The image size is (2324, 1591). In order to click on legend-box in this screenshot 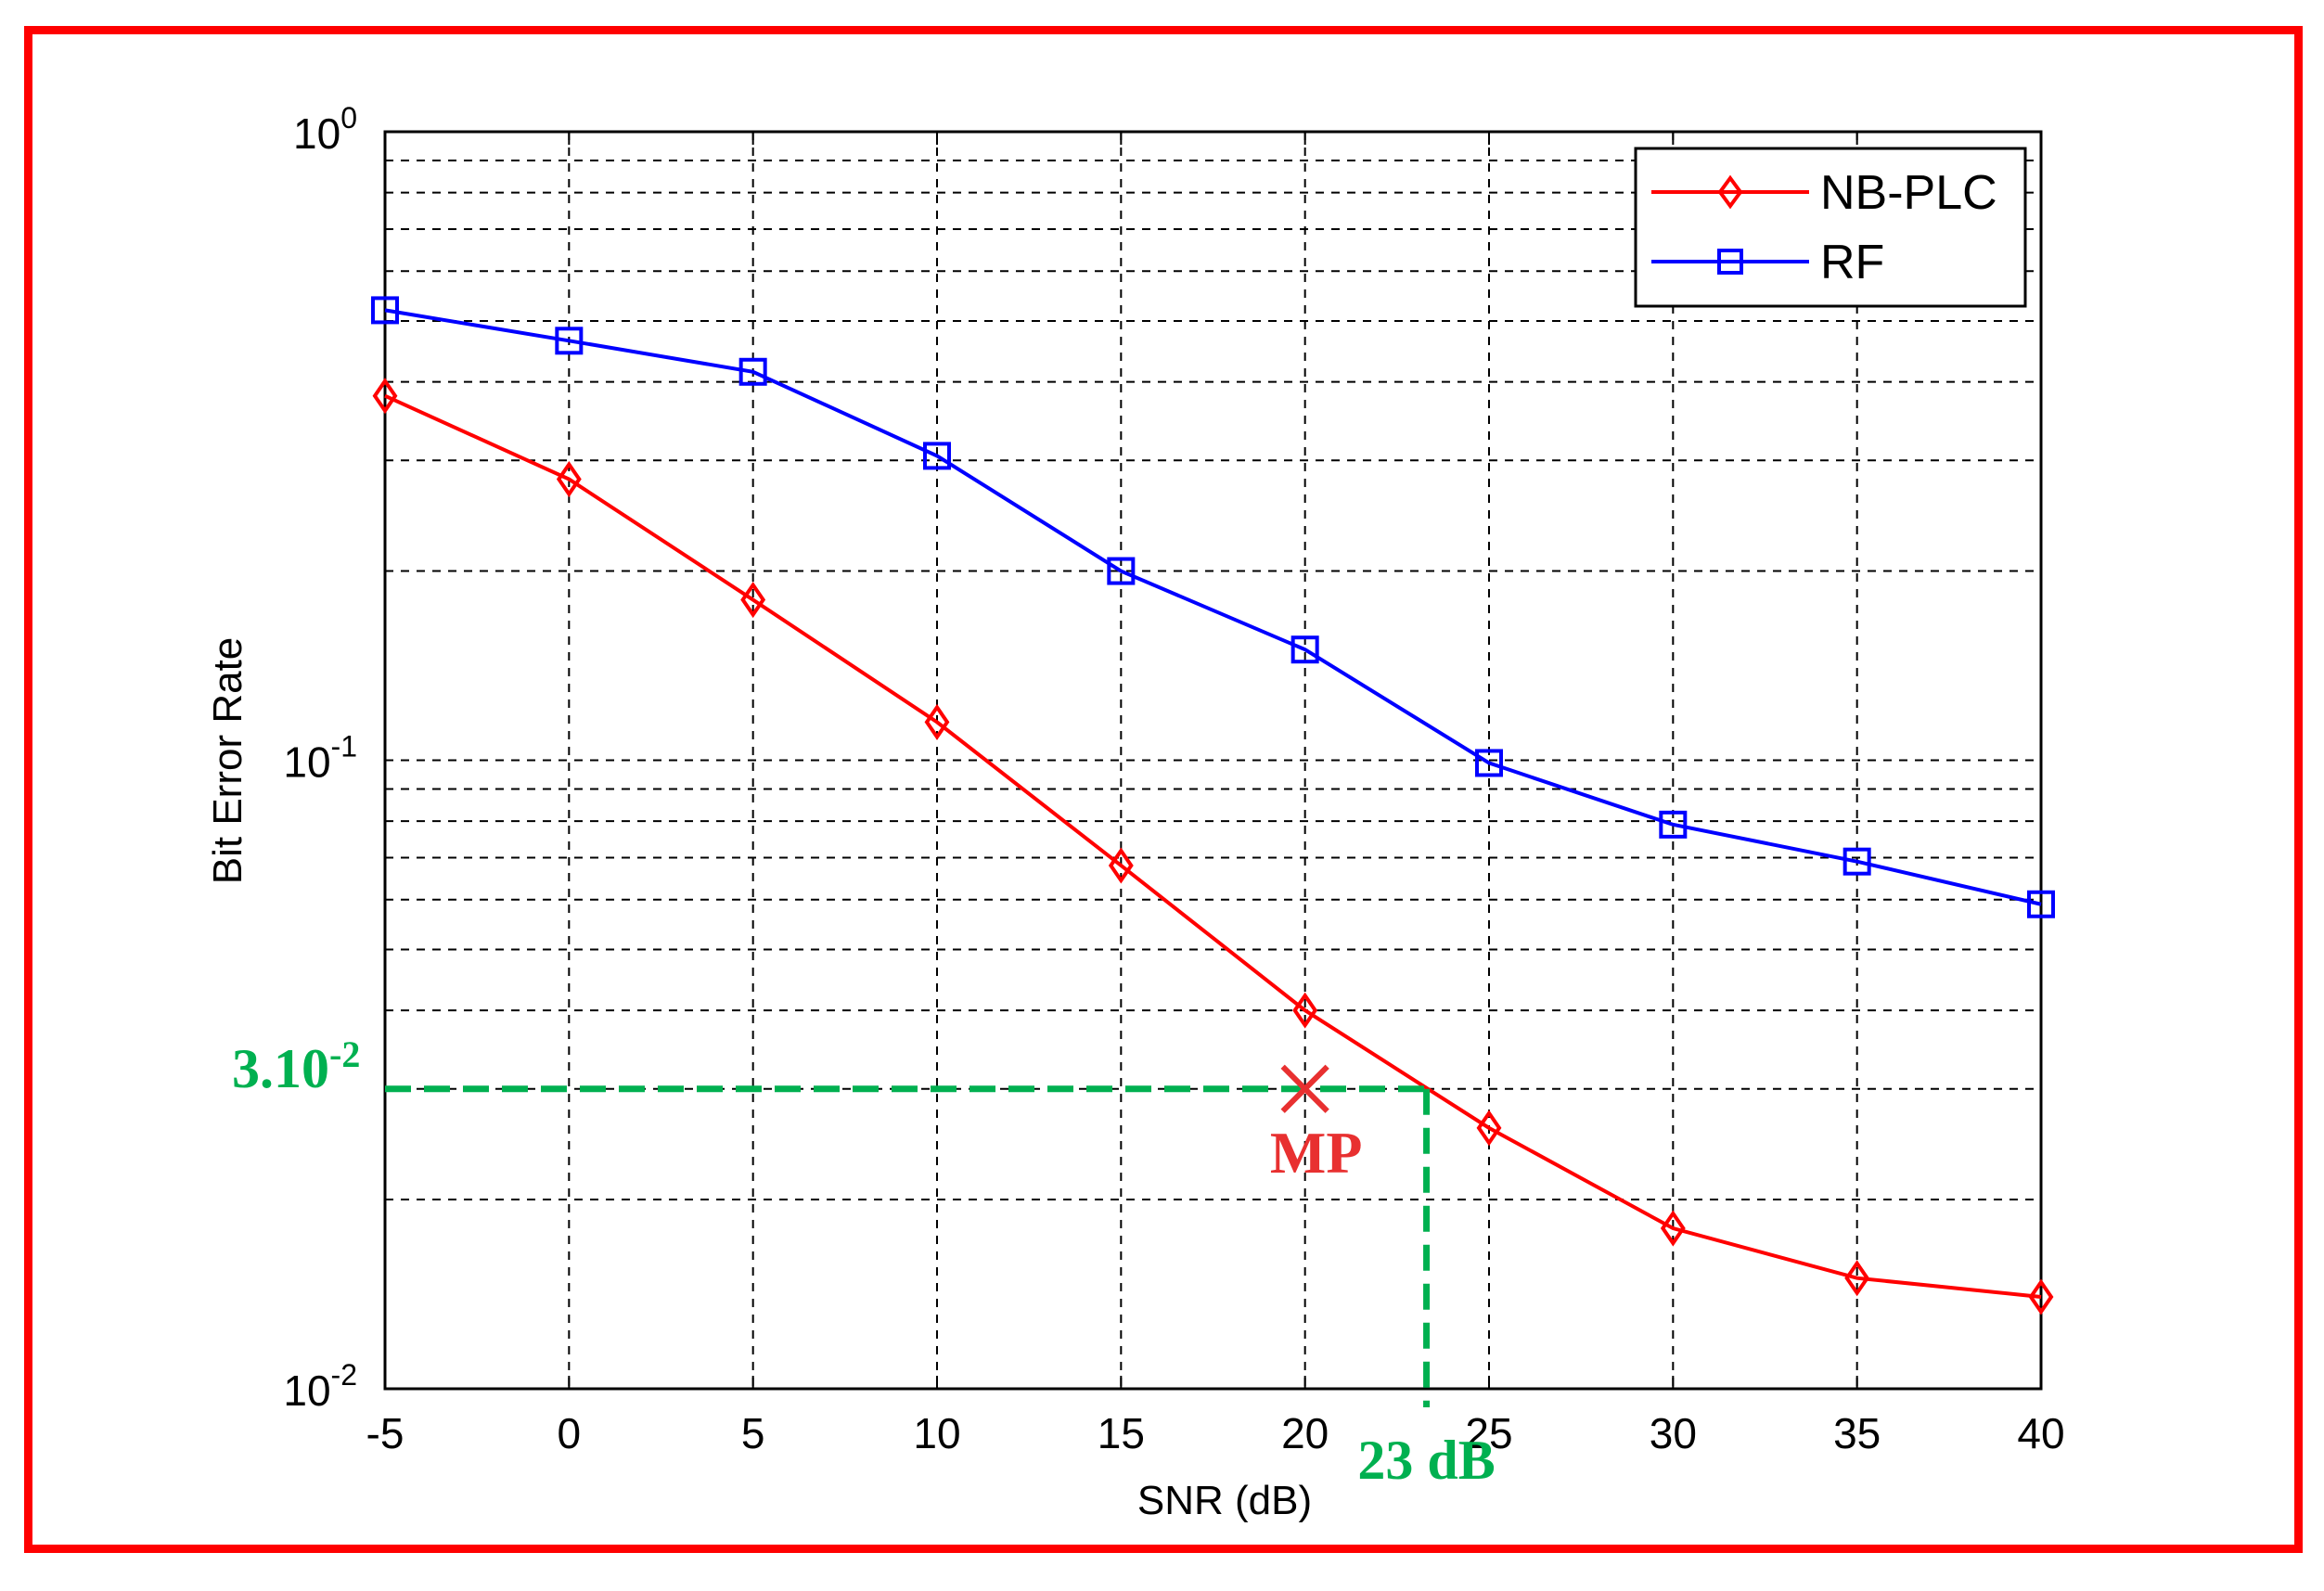, I will do `click(1830, 227)`.